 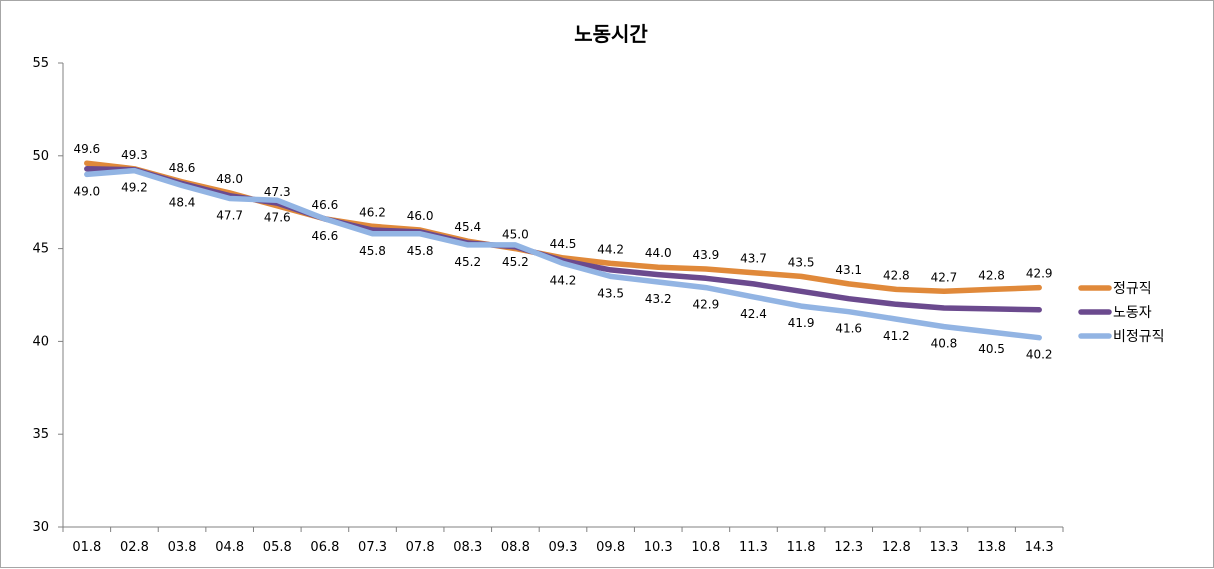 I want to click on data-label: 43.7, so click(x=753, y=259).